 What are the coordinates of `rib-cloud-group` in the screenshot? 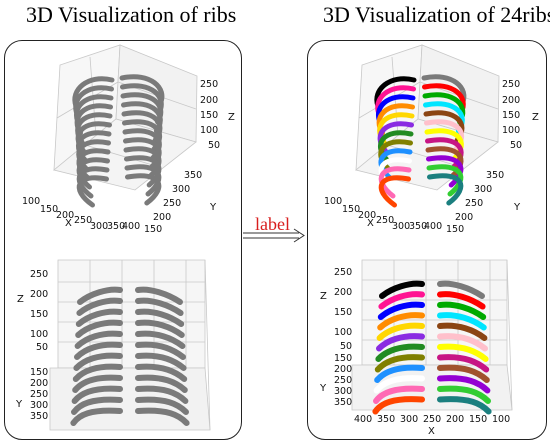 It's located at (118, 141).